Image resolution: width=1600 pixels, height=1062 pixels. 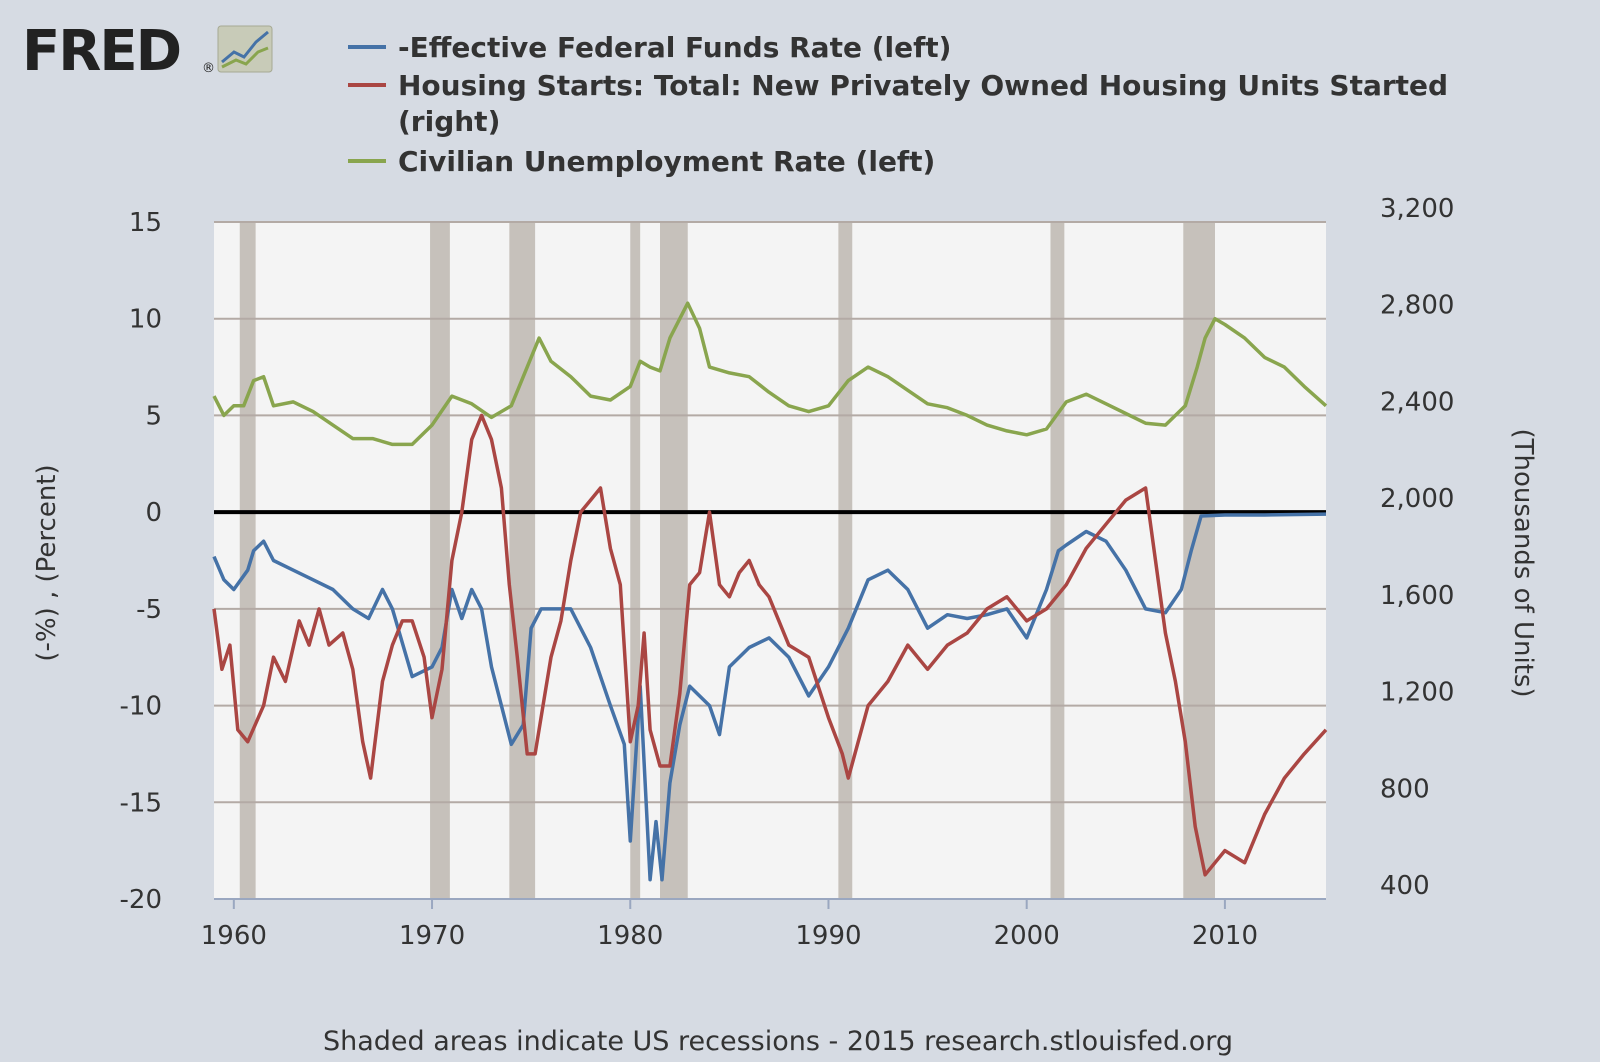 I want to click on left-tick-label--20: -20, so click(x=141, y=900).